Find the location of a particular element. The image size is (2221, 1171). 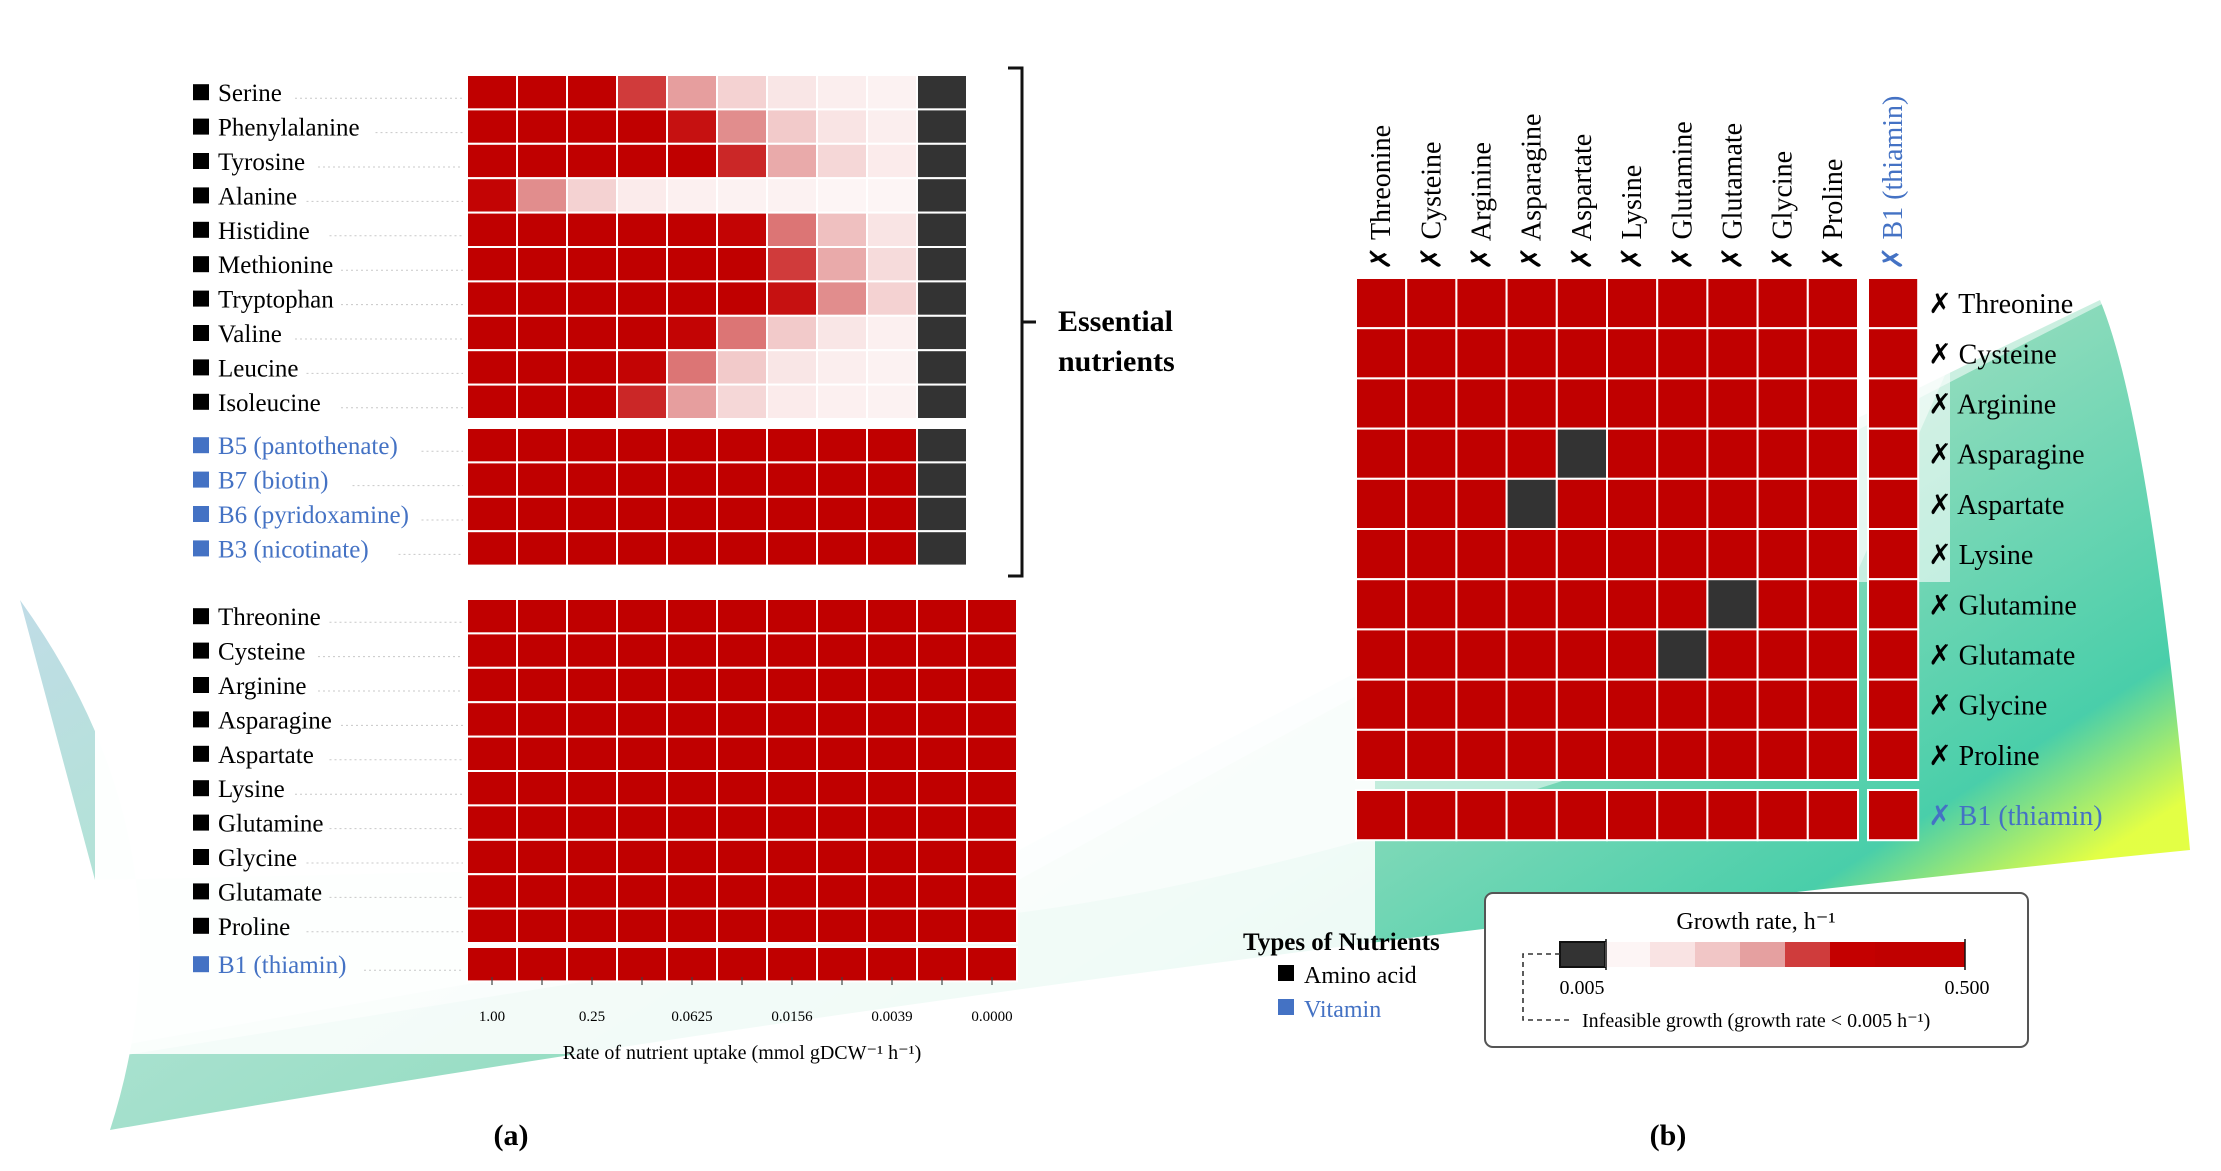

col-label-b1-thiamin: ✗ B1 (thiamin) is located at coordinates (1893, 183).